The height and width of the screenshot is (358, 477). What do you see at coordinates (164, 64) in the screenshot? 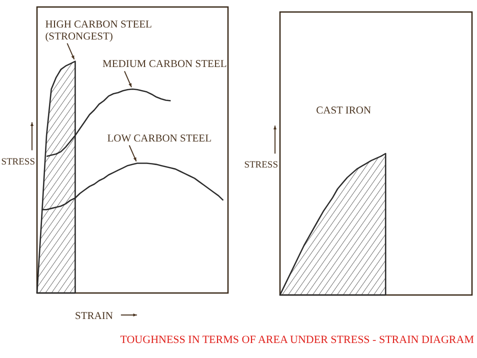
I see `text: MEDIUM CARBON STEEL` at bounding box center [164, 64].